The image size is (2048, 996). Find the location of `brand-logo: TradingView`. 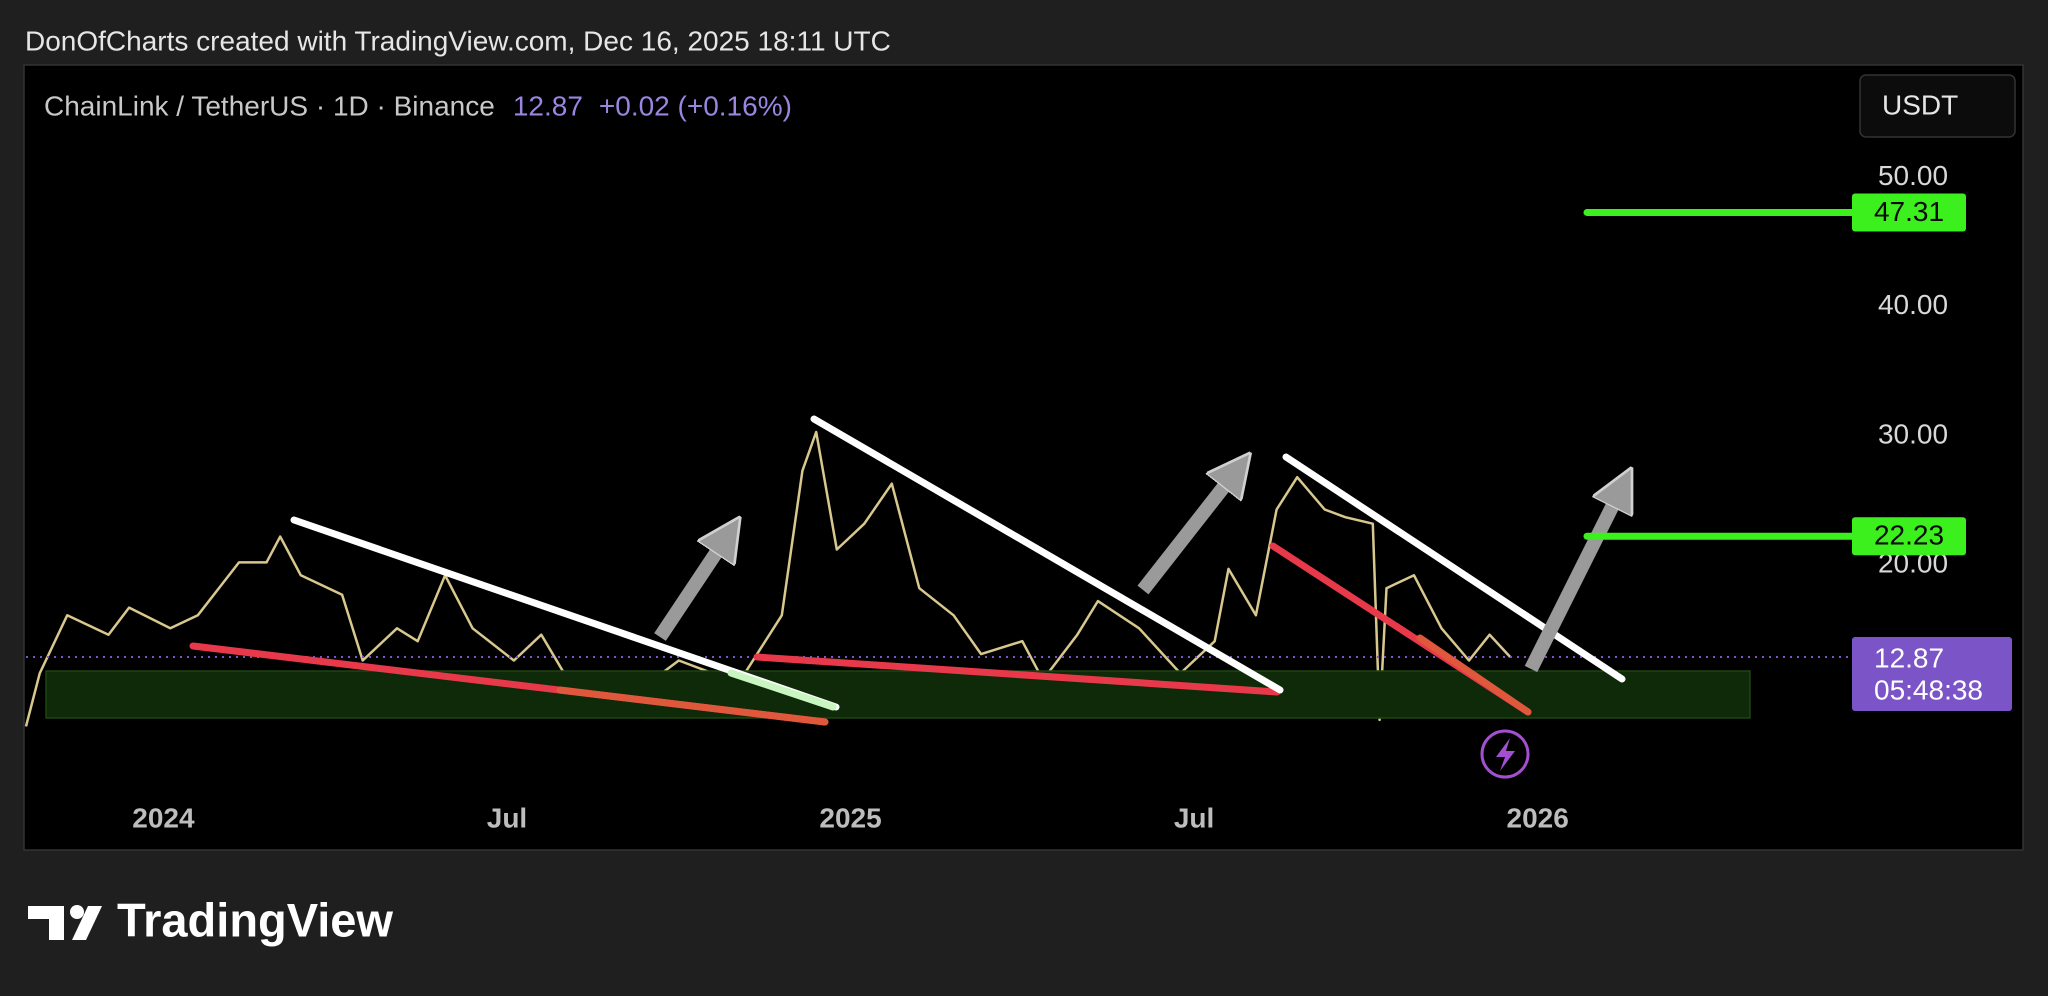

brand-logo: TradingView is located at coordinates (210, 919).